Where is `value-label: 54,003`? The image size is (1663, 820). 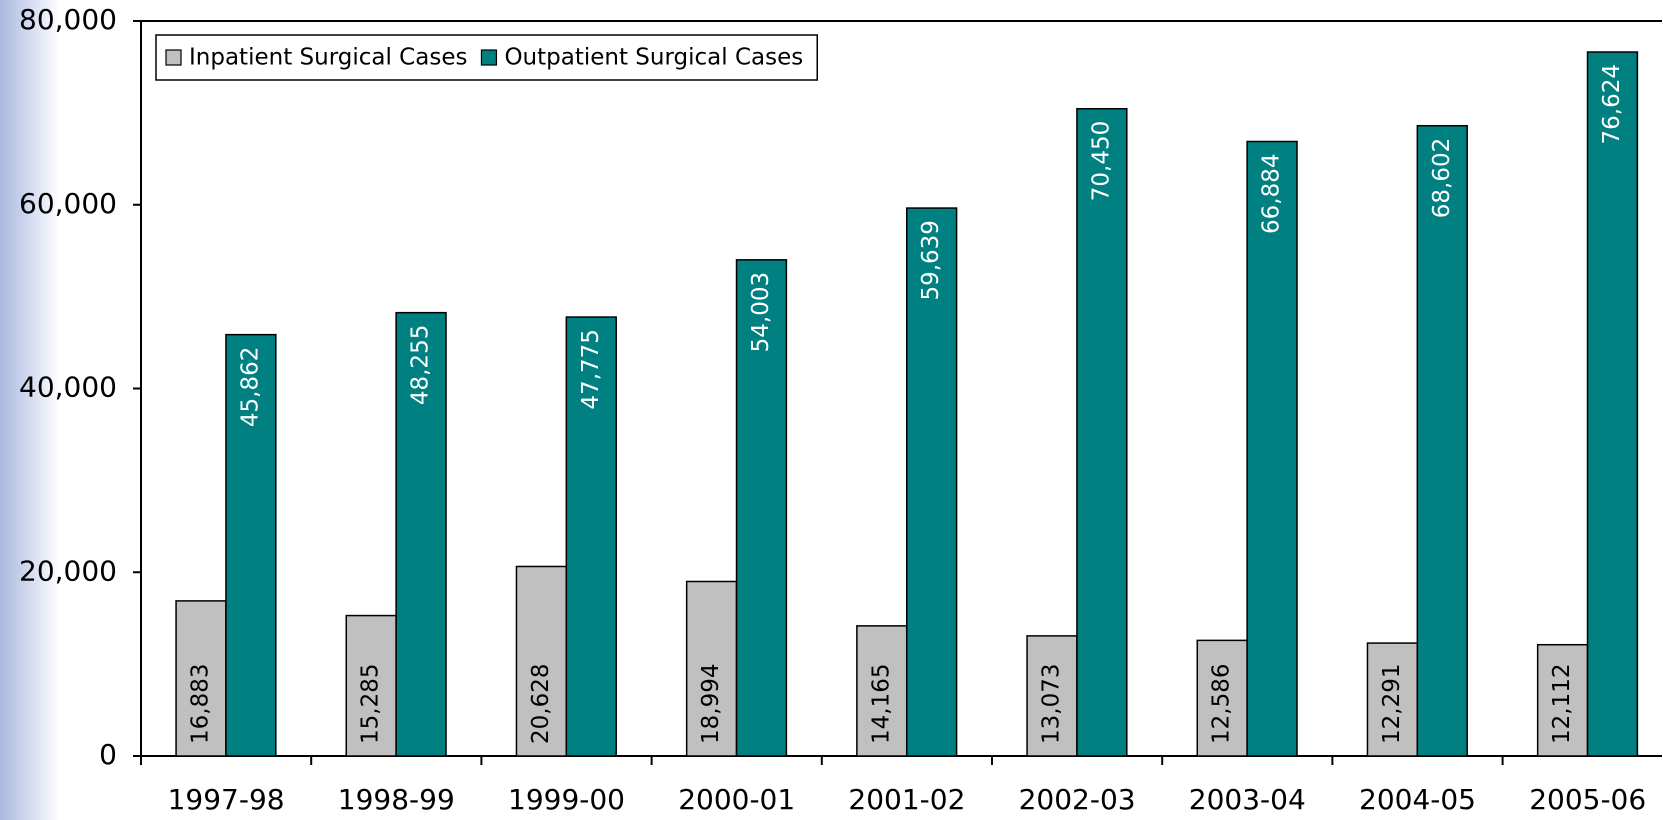 value-label: 54,003 is located at coordinates (761, 312).